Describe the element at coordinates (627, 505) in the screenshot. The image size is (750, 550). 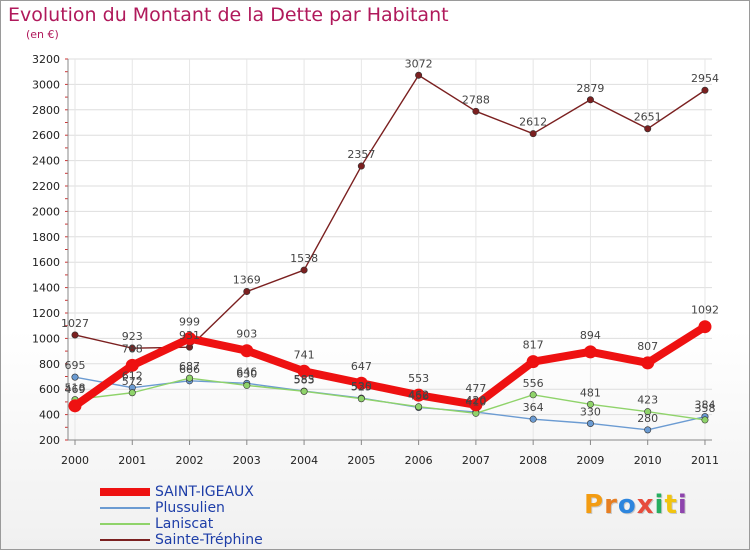
I see `logo-letter: o` at that location.